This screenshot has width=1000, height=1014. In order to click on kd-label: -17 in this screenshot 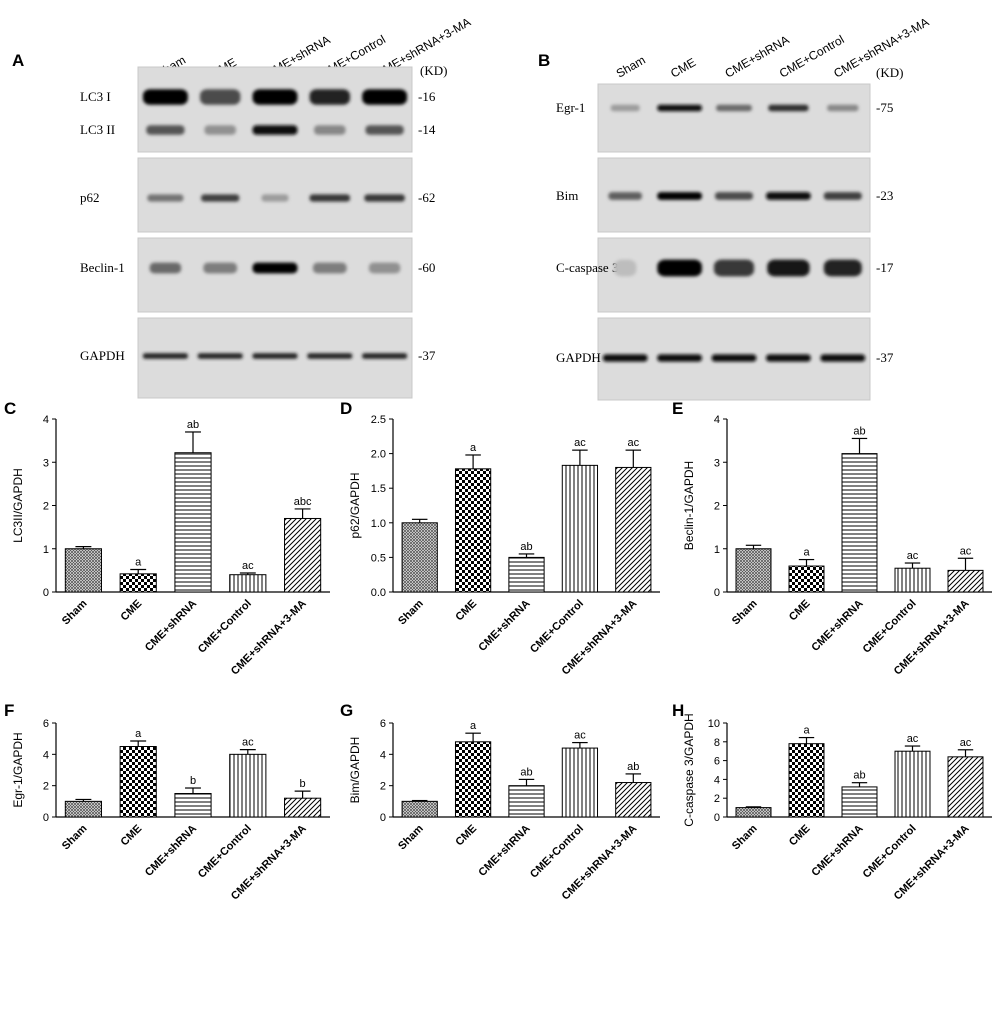, I will do `click(885, 267)`.